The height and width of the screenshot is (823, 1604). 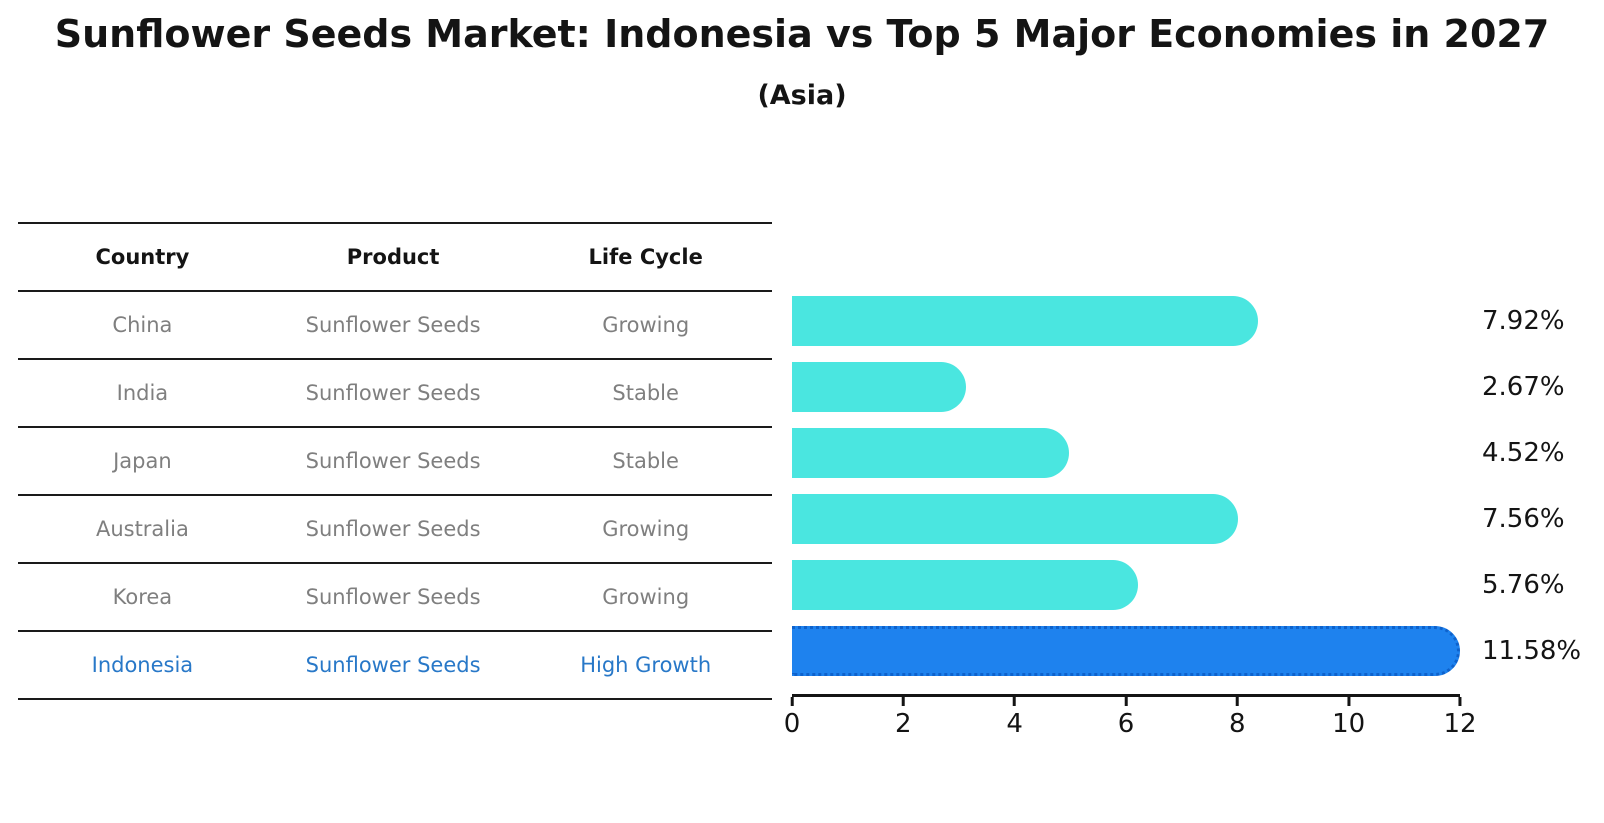 I want to click on x-tick-12: 12, so click(x=1460, y=718).